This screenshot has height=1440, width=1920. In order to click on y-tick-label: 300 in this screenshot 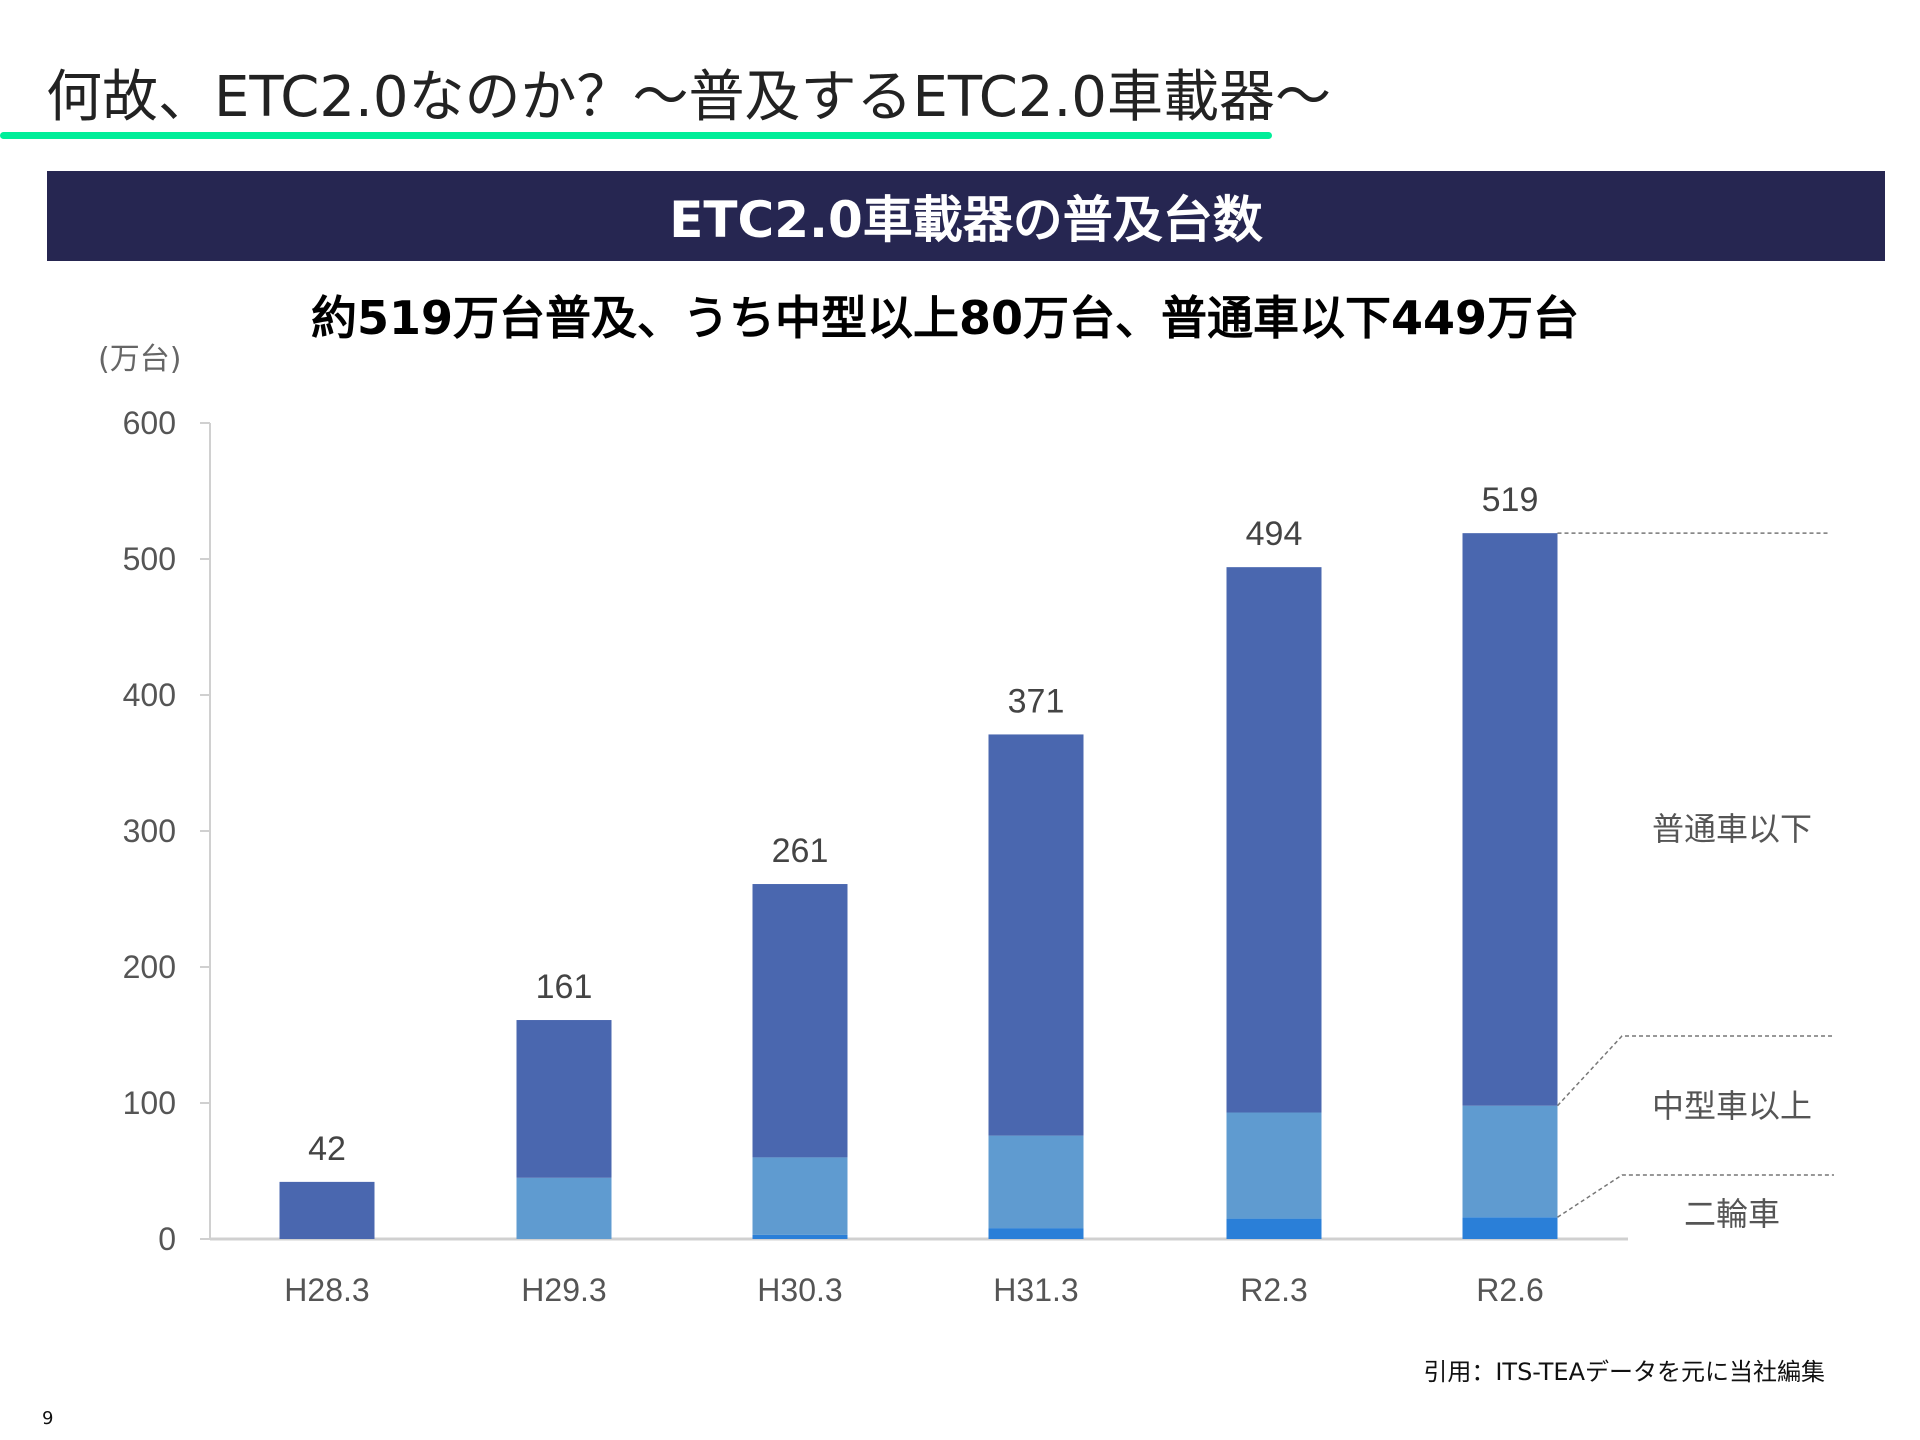, I will do `click(149, 831)`.